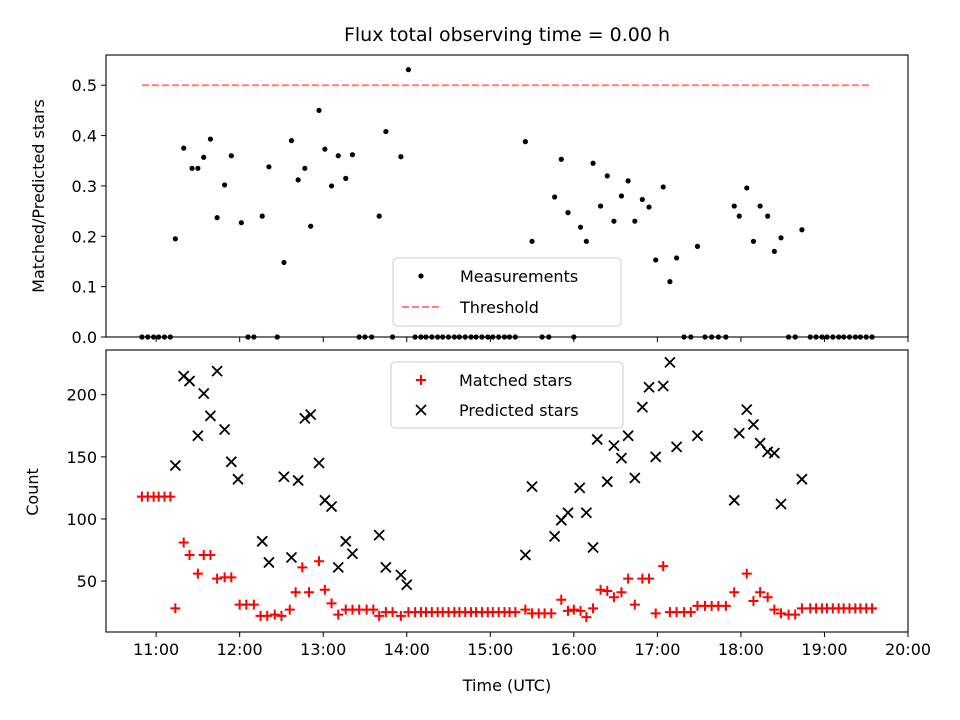  What do you see at coordinates (824, 649) in the screenshot?
I see `x-tick-label: 19:00` at bounding box center [824, 649].